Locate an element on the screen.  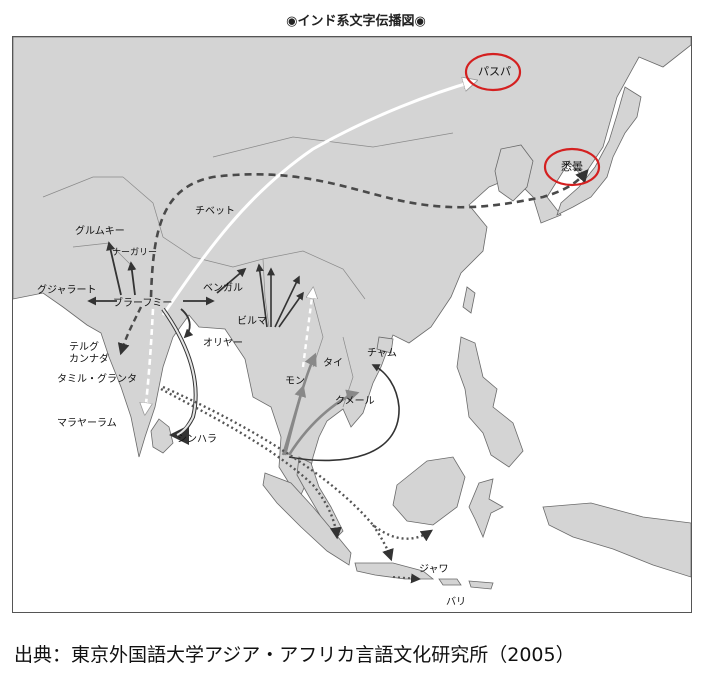
label-siddham: 悉曇 is located at coordinates (572, 166).